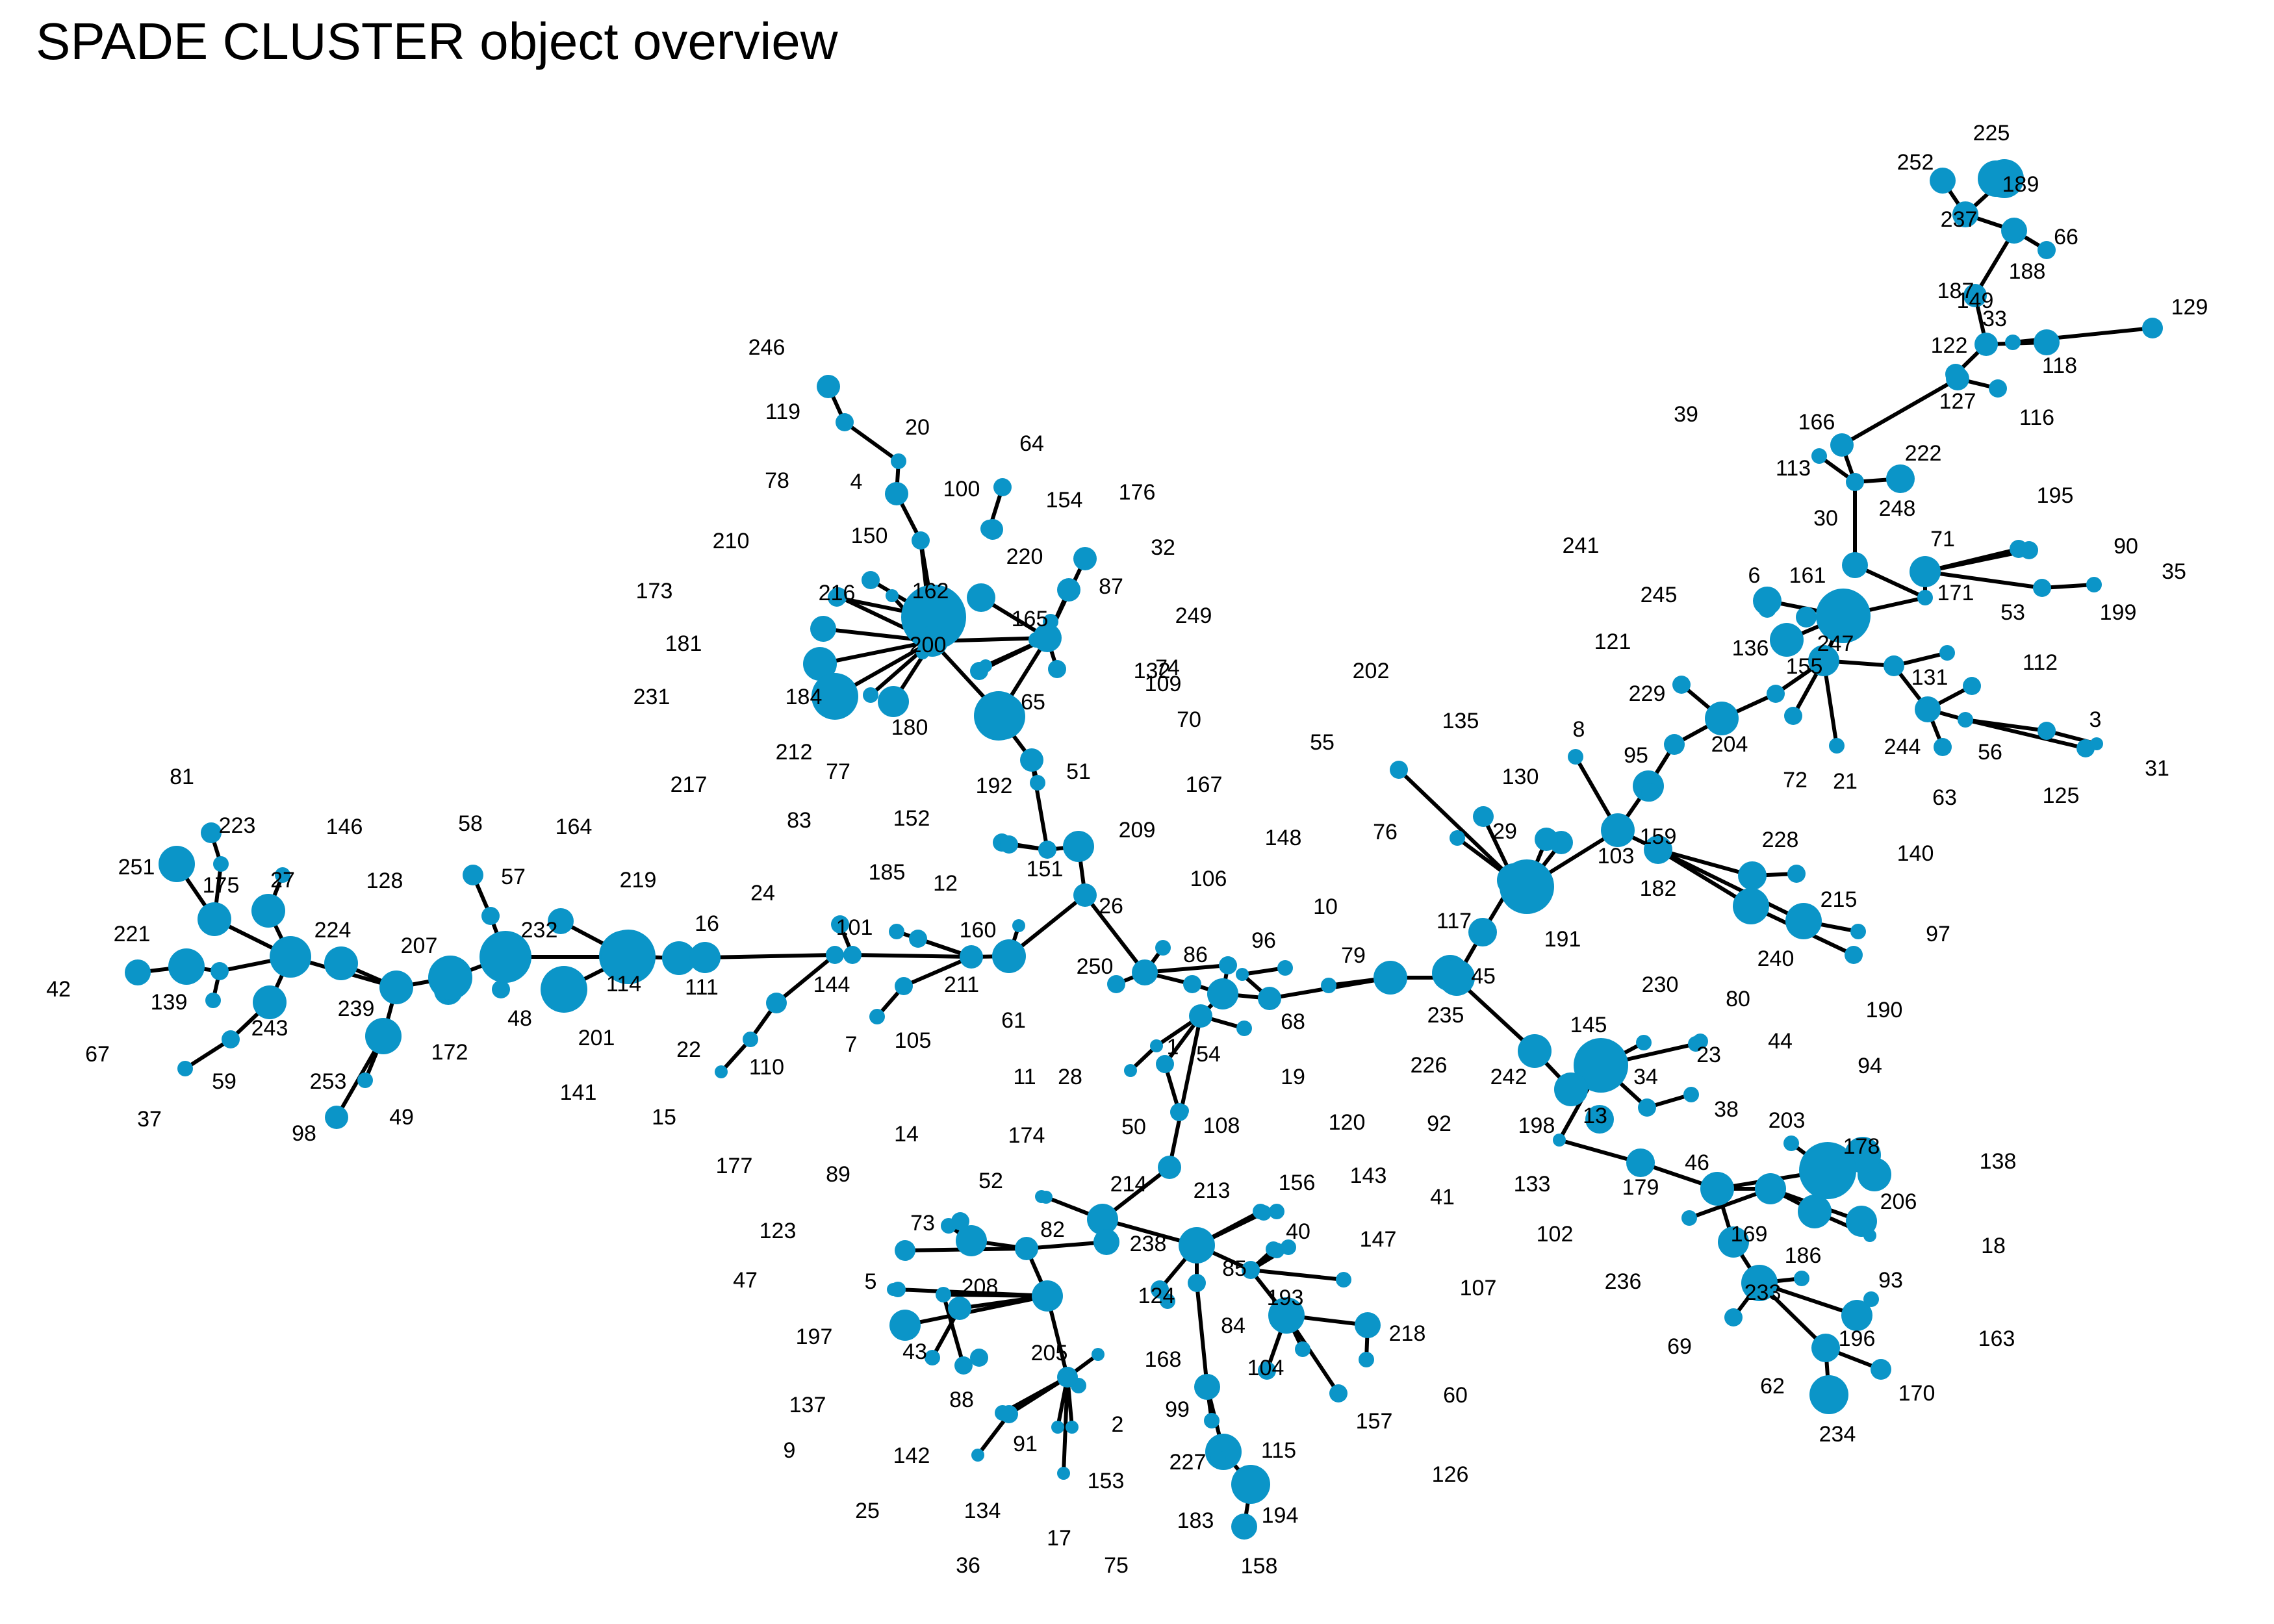  What do you see at coordinates (814, 1337) in the screenshot?
I see `cluster-node-label-197: 197` at bounding box center [814, 1337].